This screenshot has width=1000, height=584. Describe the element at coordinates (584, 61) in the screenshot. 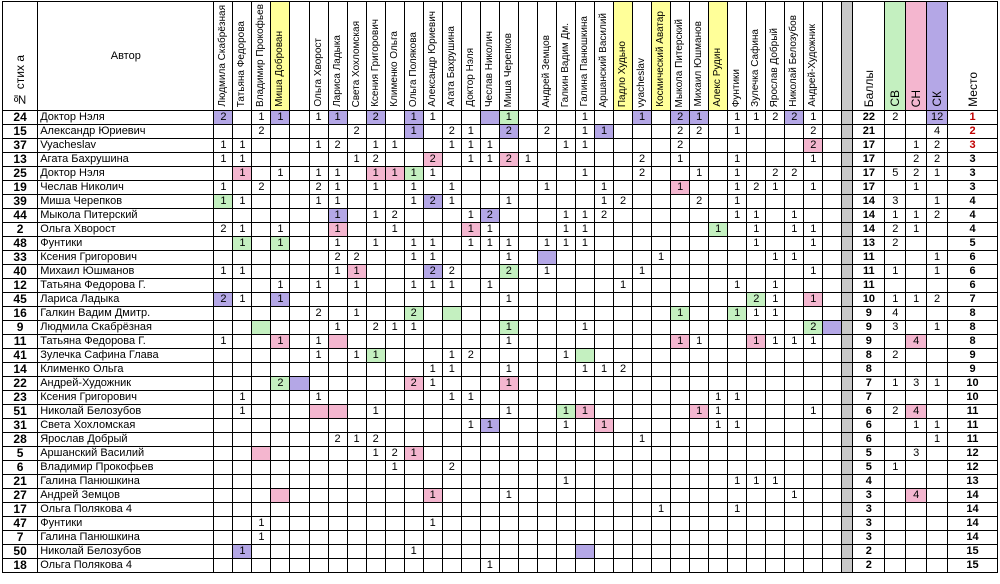

I see `judge-name: Галина Панюшкина` at that location.